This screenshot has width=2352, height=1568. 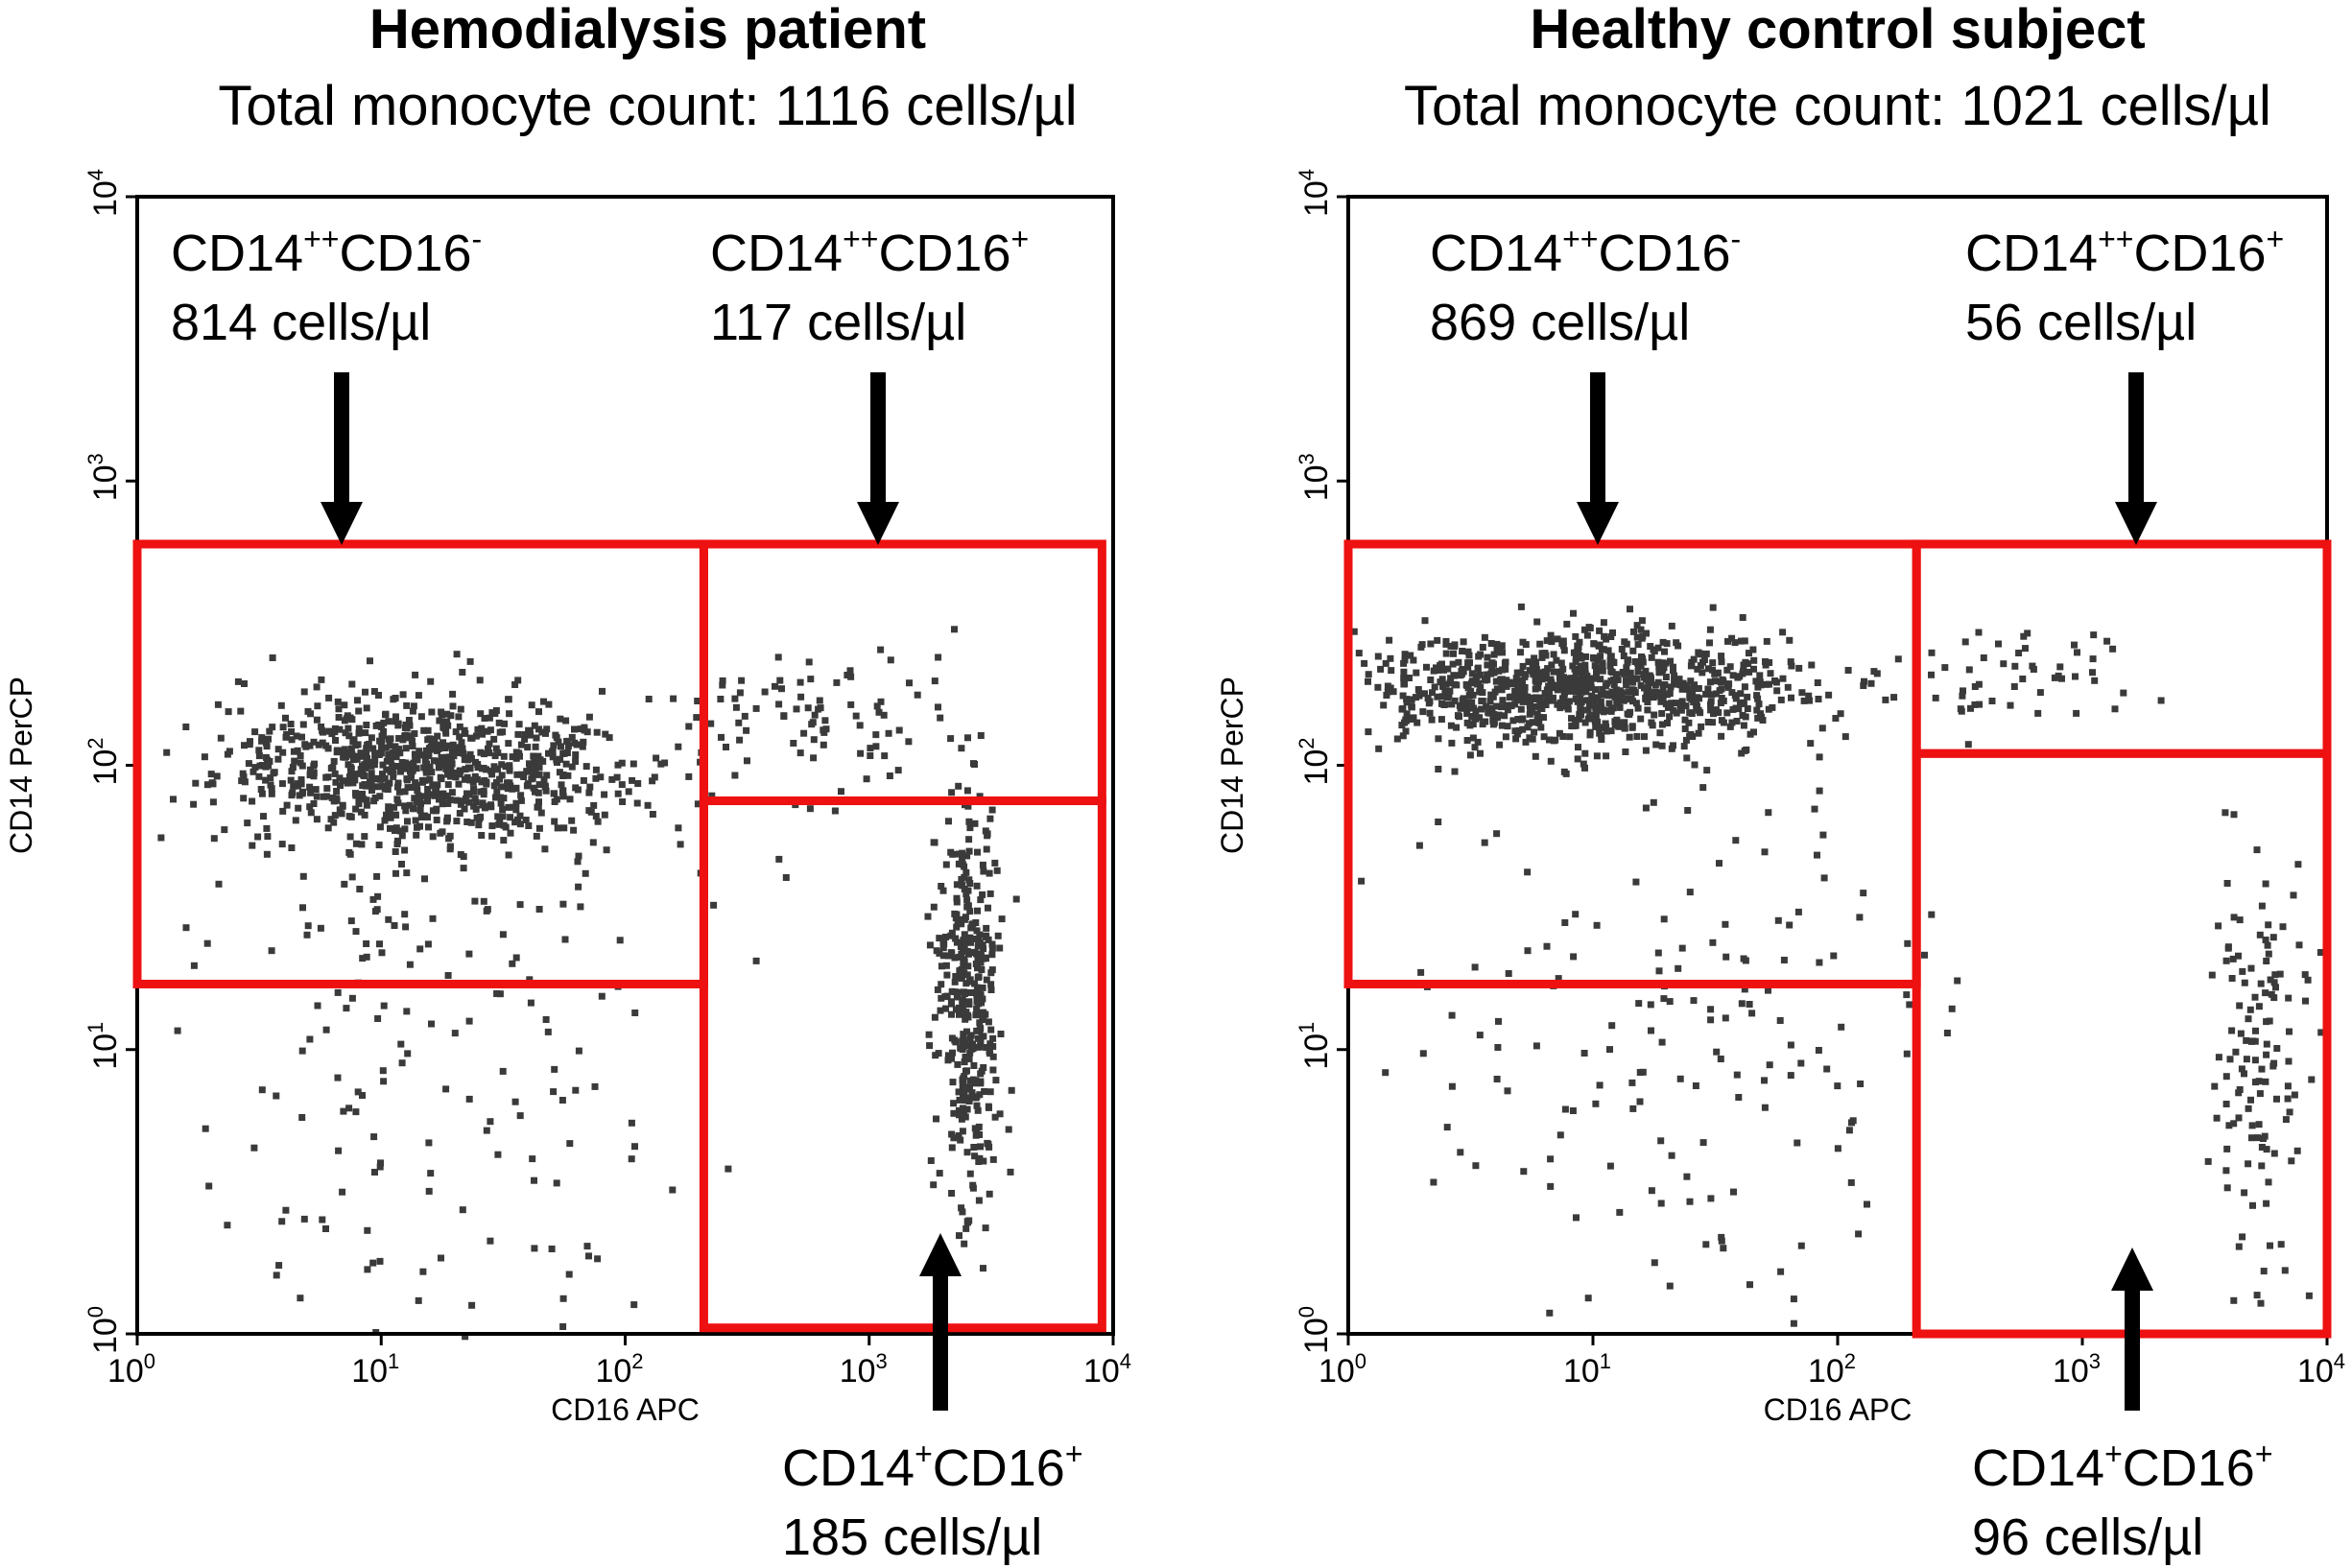 What do you see at coordinates (1598, 523) in the screenshot?
I see `arrow-head-icon` at bounding box center [1598, 523].